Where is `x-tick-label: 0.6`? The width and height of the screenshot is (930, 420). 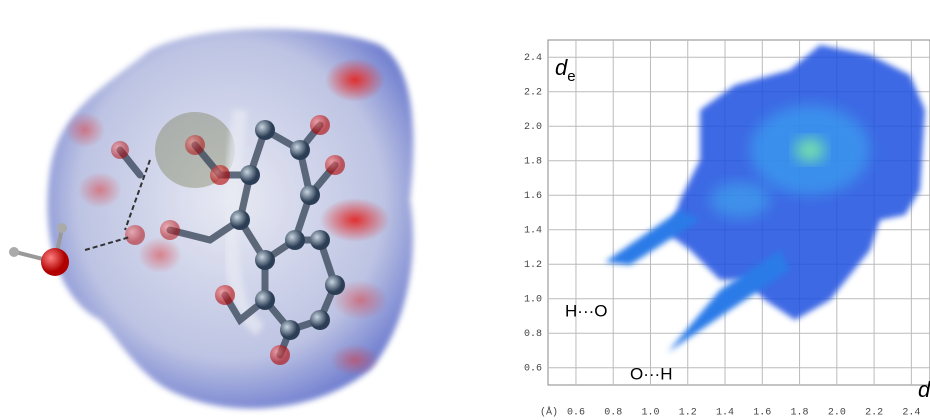 x-tick-label: 0.6 is located at coordinates (576, 413).